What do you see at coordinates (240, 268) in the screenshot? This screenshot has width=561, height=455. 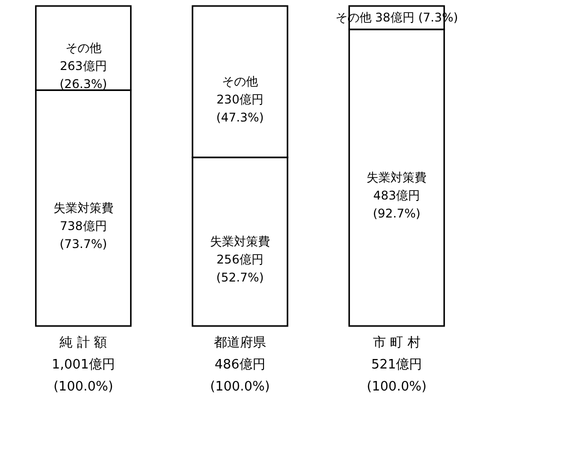 I see `data-label: 256億円 (52.7%)` at bounding box center [240, 268].